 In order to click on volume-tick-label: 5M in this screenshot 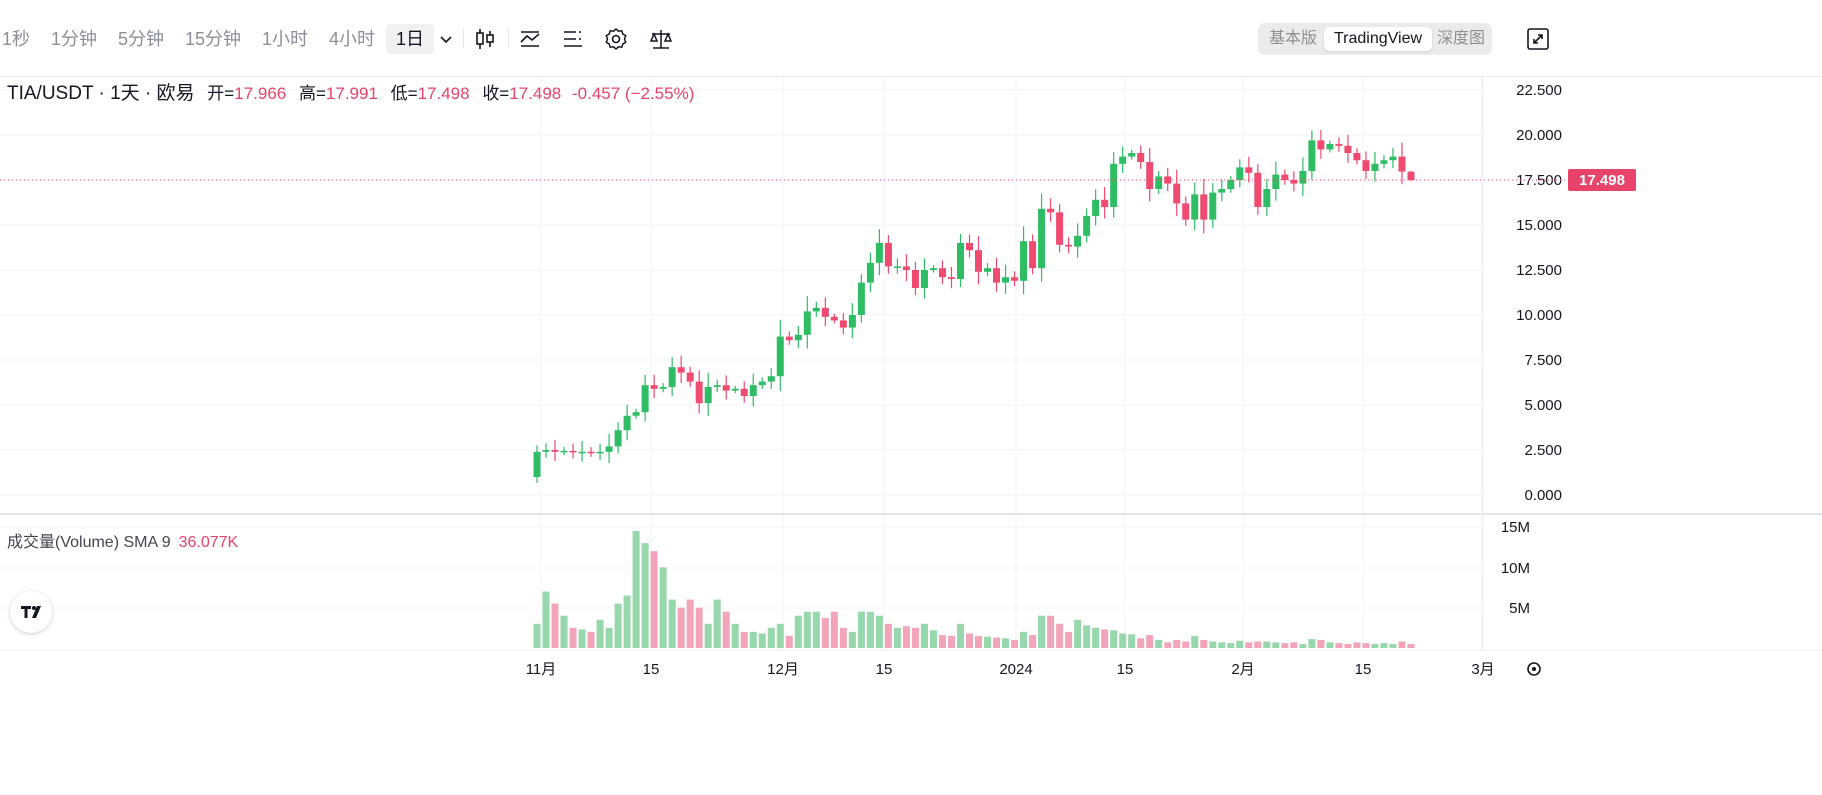, I will do `click(1519, 608)`.